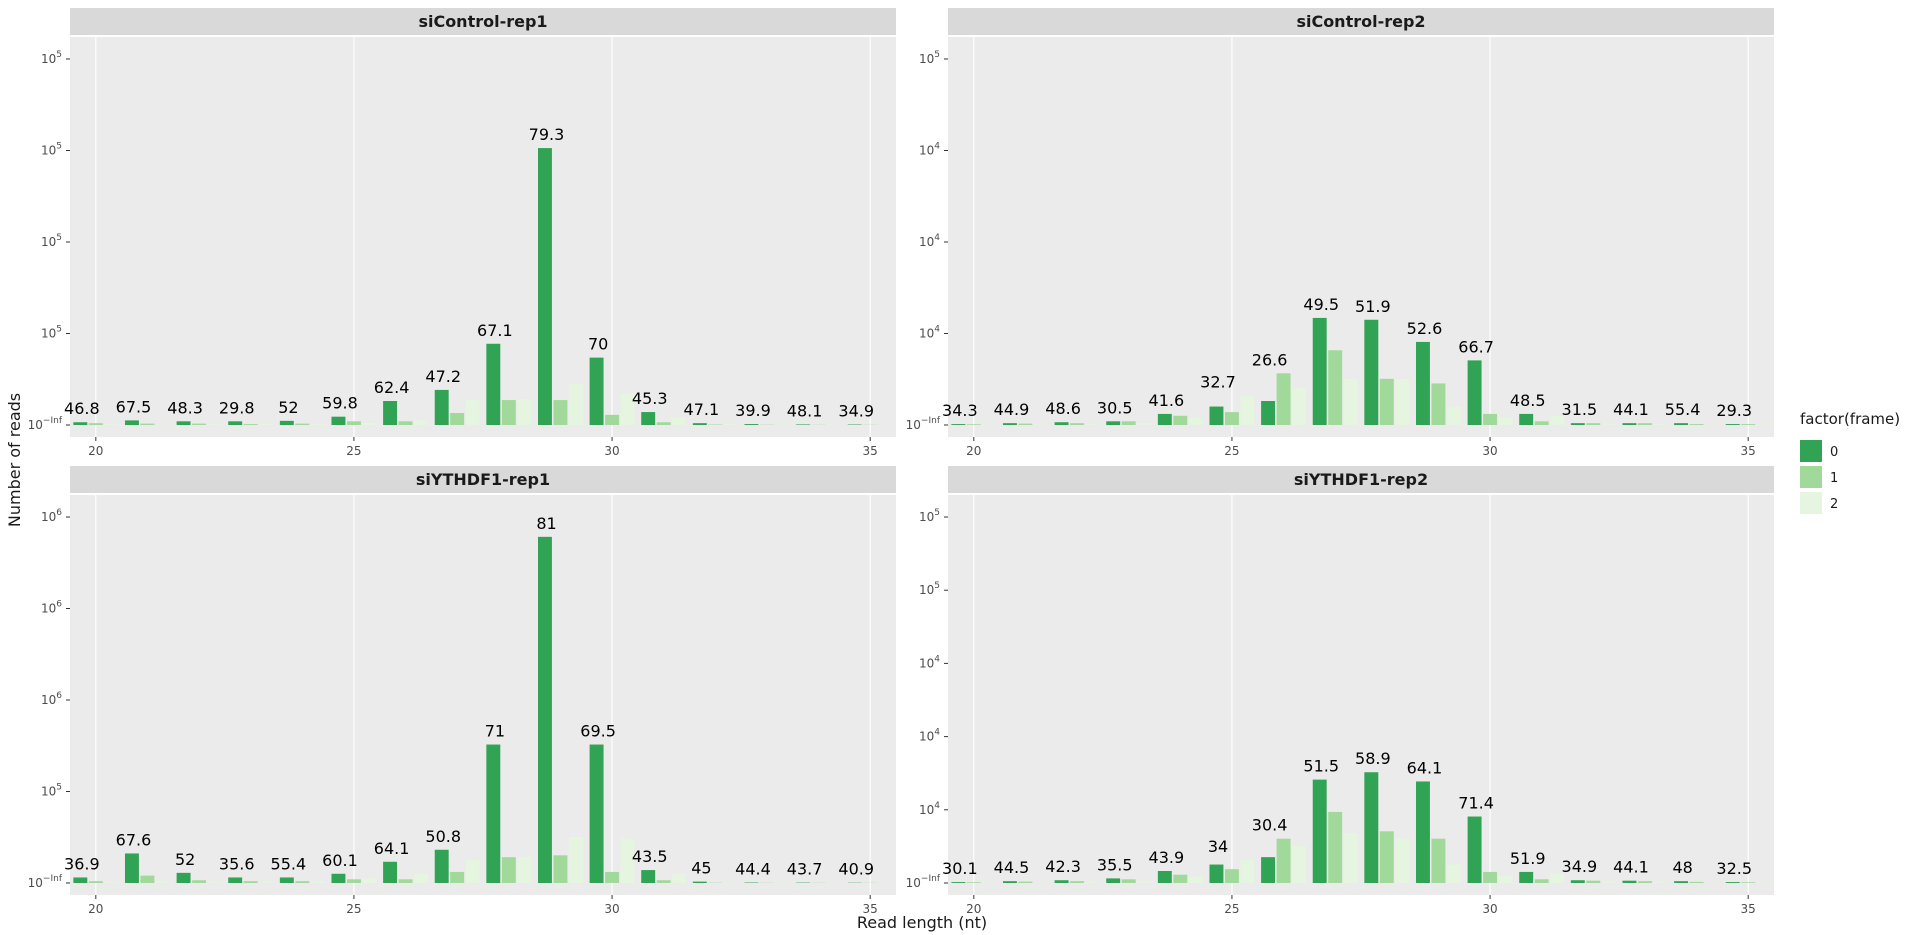 The image size is (1919, 935). Describe the element at coordinates (1834, 504) in the screenshot. I see `legend-label: 2` at that location.